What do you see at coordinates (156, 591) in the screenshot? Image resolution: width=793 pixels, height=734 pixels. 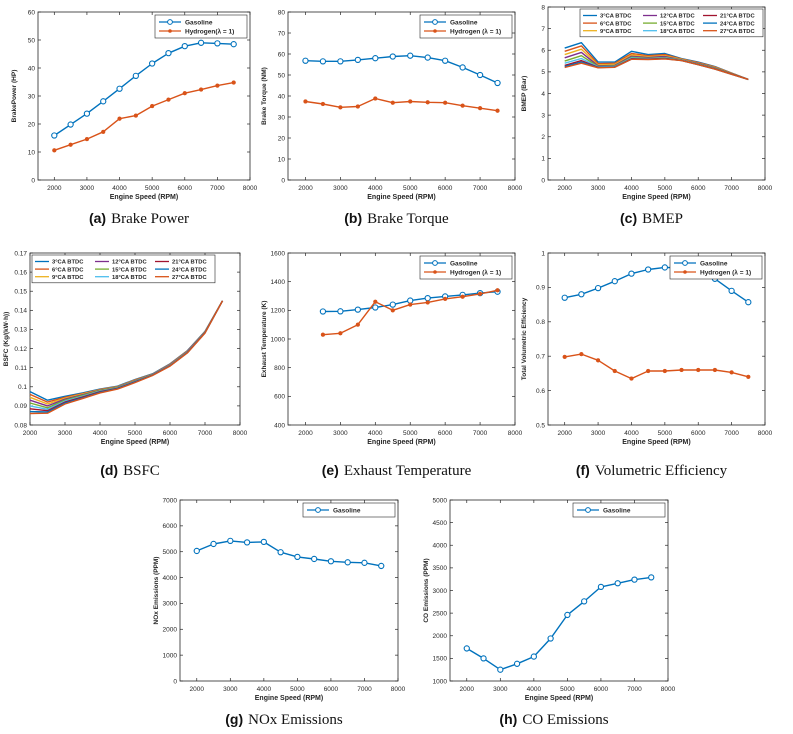 I see `y-axis-label: NOx Emissions (PPM)` at bounding box center [156, 591].